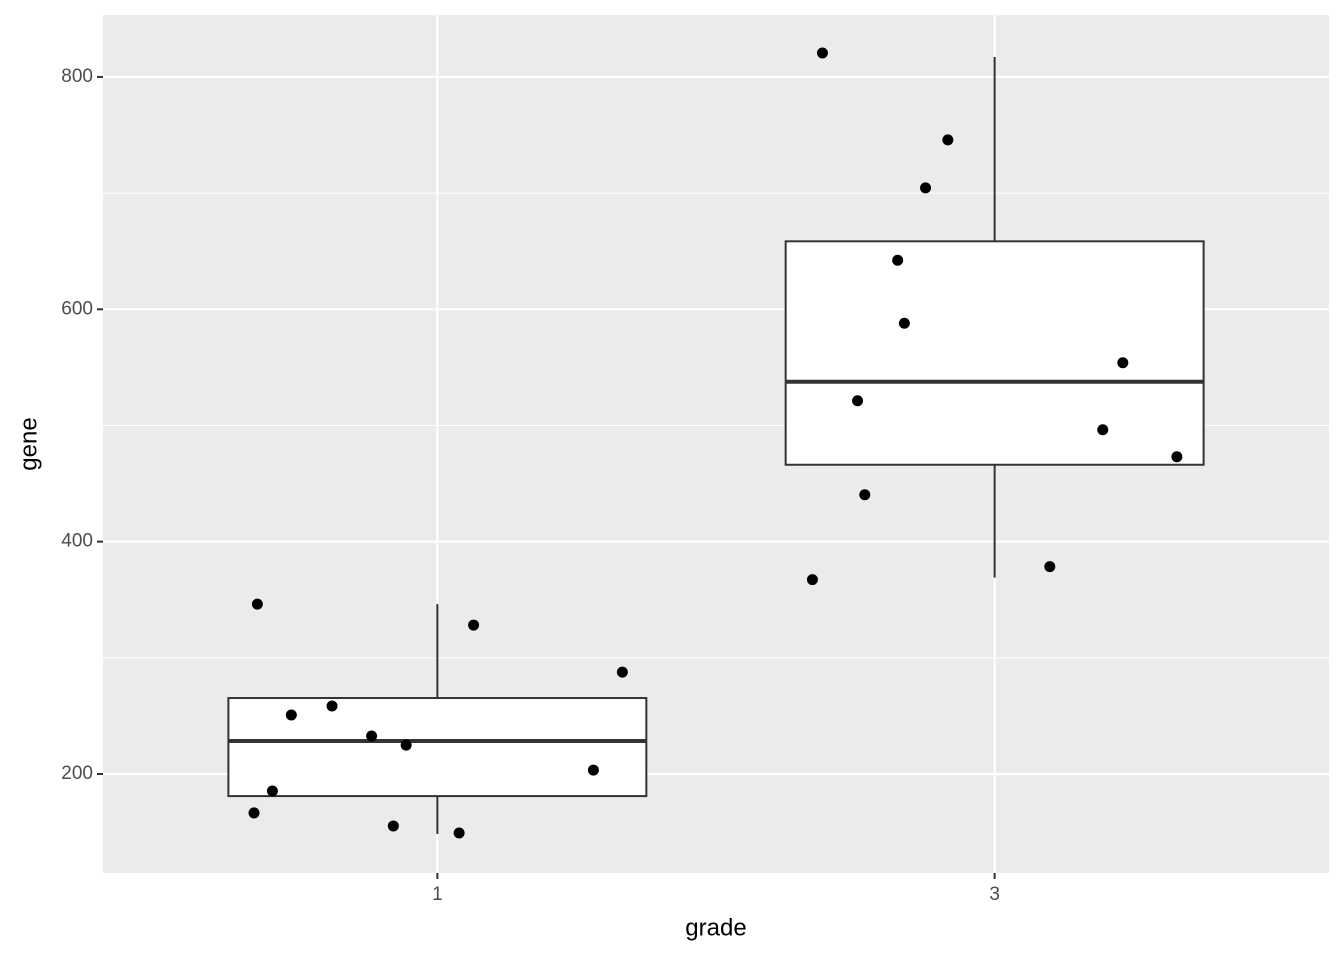 Image resolution: width=1344 pixels, height=960 pixels. Describe the element at coordinates (77, 541) in the screenshot. I see `y-tick-label: 400` at that location.